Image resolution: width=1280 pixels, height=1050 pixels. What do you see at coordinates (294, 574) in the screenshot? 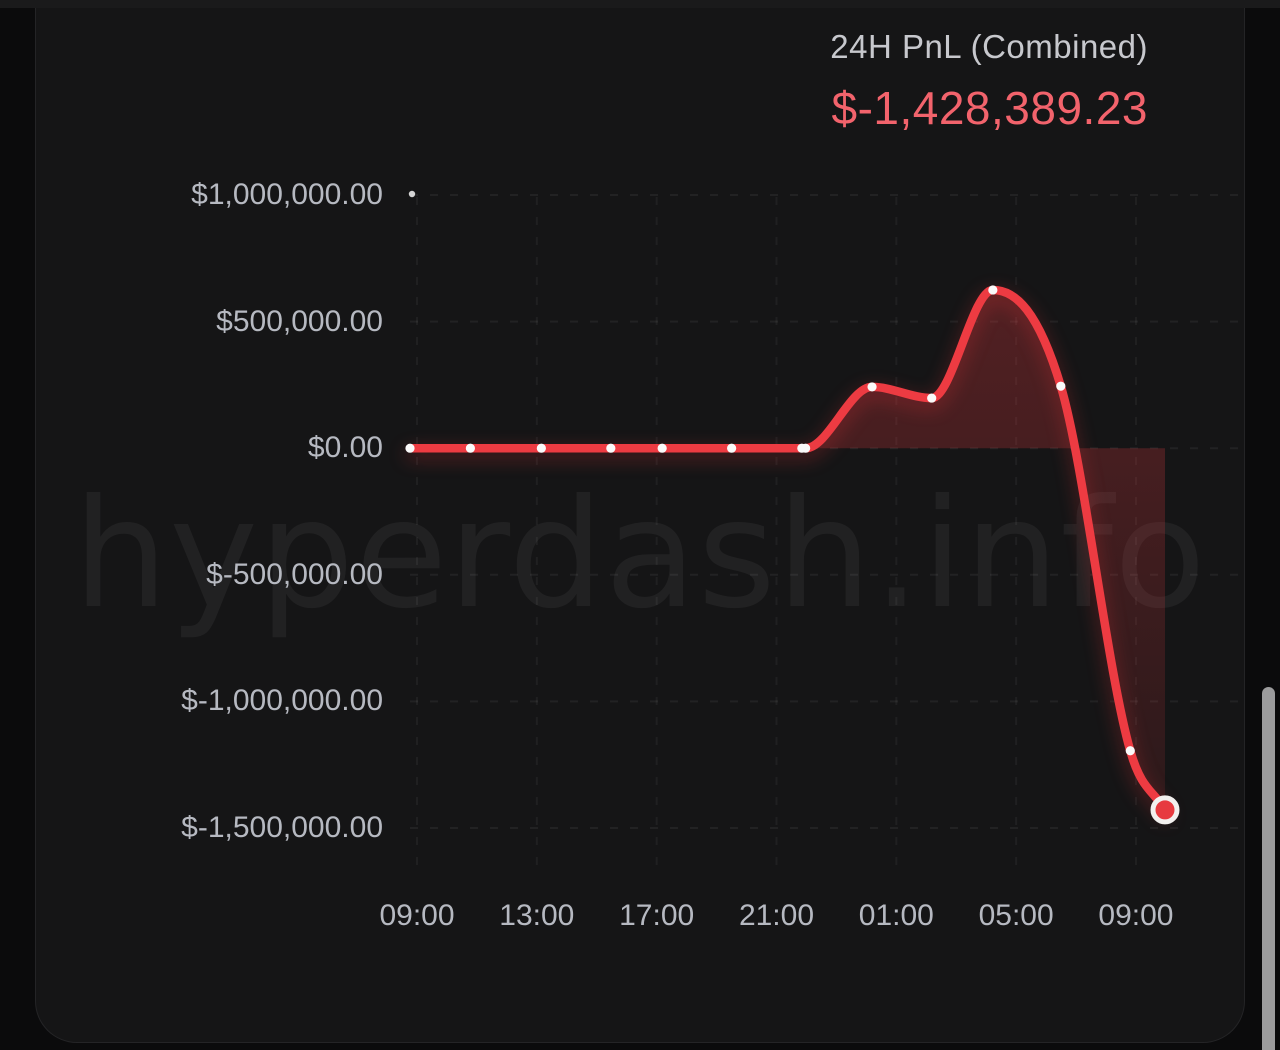
I see `y-axis-tick-label: $-500,000.00` at bounding box center [294, 574].